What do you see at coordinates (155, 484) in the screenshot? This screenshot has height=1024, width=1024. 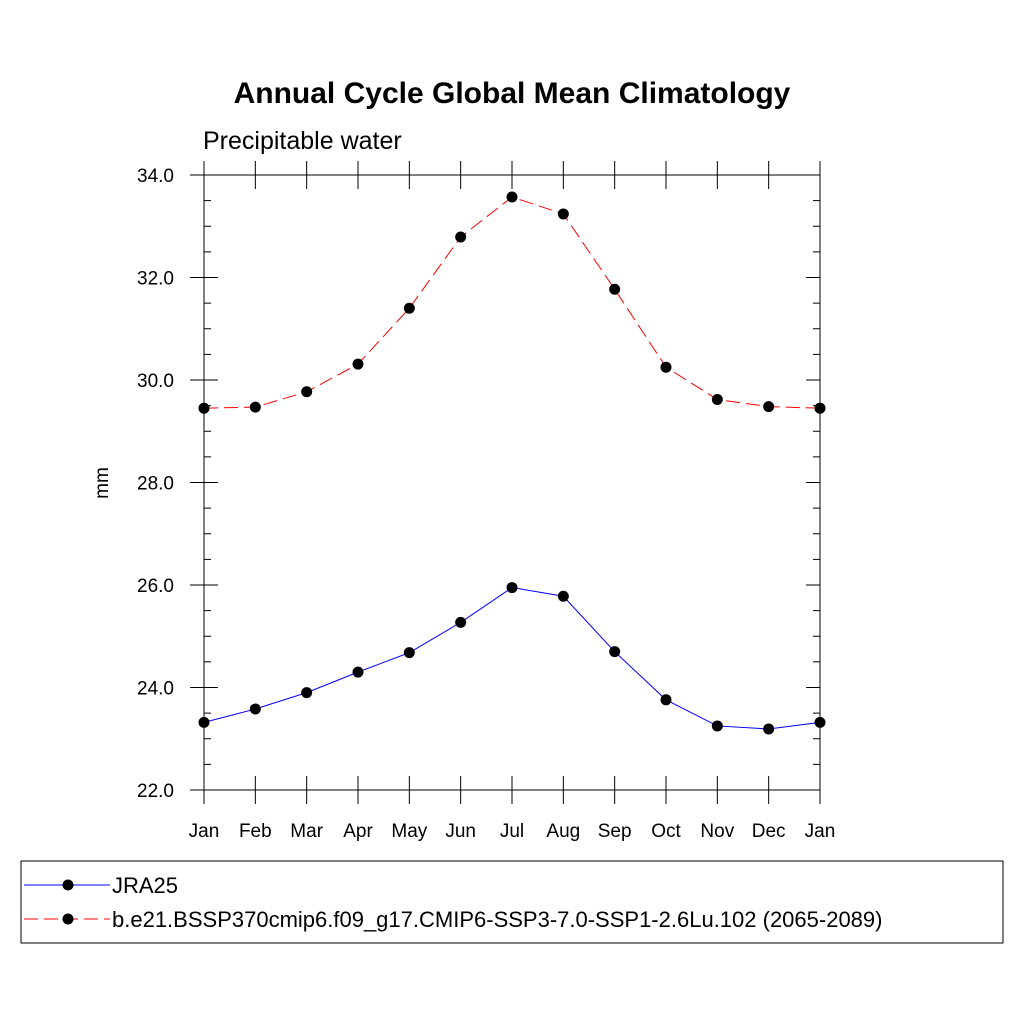 I see `y-tick-label: 28.0` at bounding box center [155, 484].